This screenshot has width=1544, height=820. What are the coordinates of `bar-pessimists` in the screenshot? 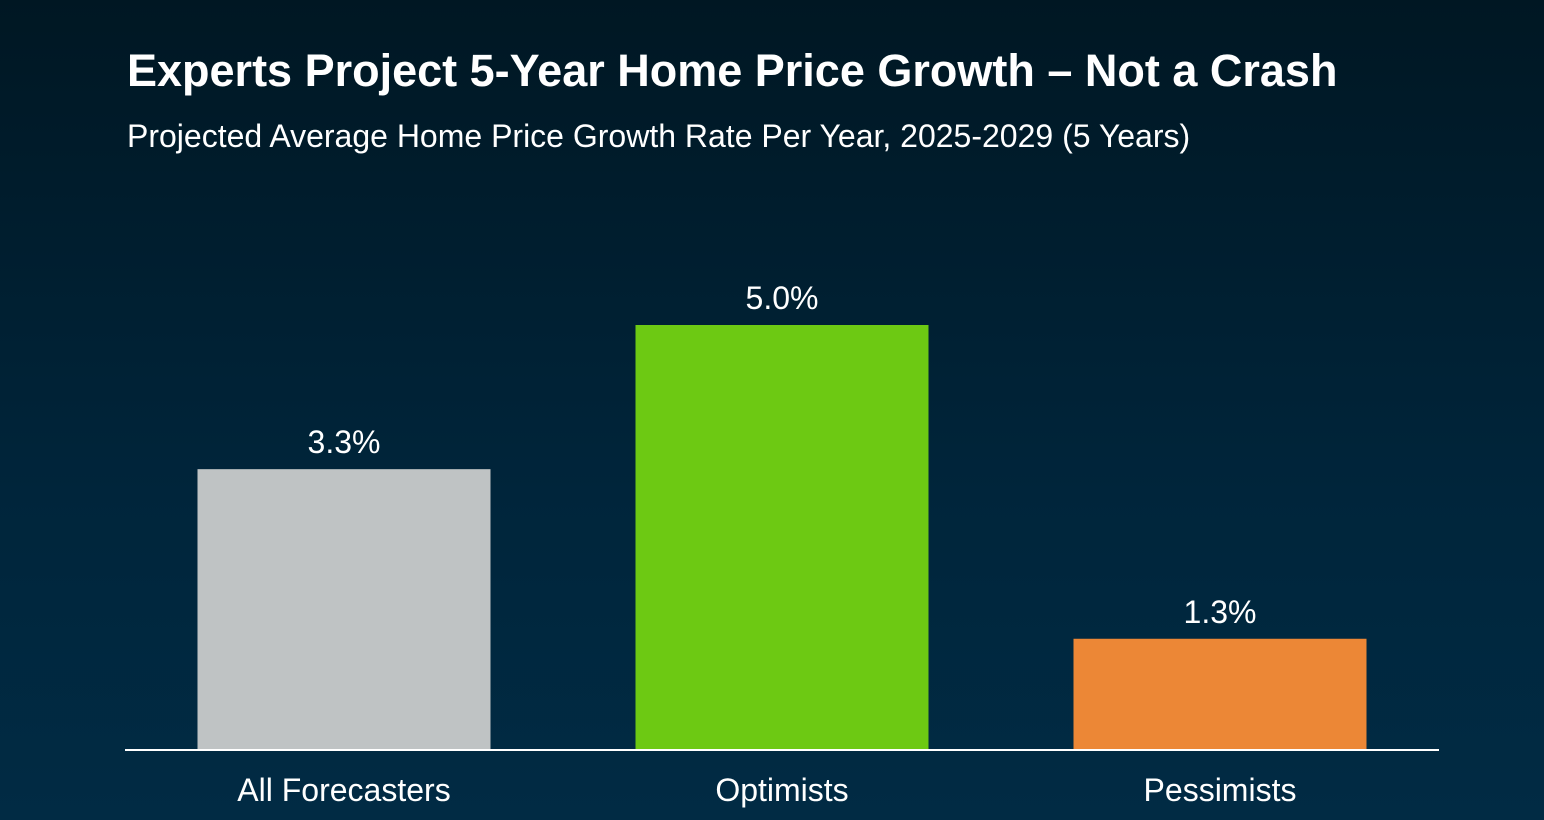 It's located at (1220, 693).